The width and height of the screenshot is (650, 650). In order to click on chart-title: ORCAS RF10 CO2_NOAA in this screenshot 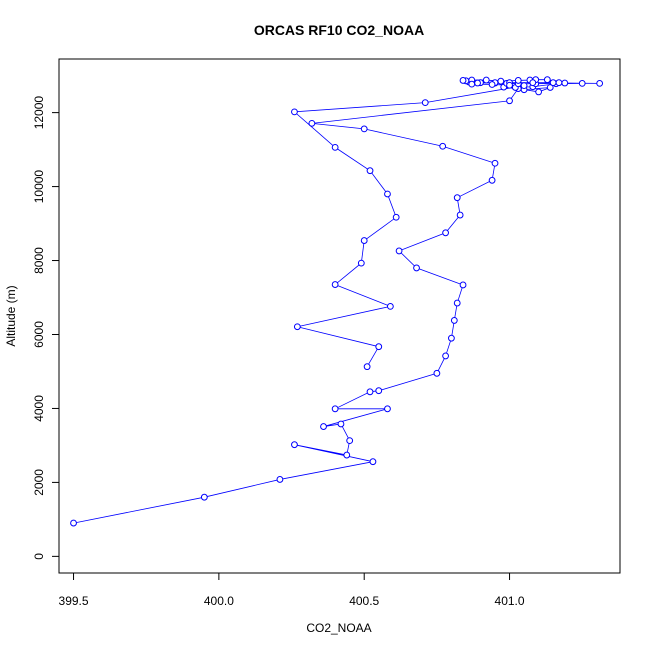, I will do `click(339, 30)`.